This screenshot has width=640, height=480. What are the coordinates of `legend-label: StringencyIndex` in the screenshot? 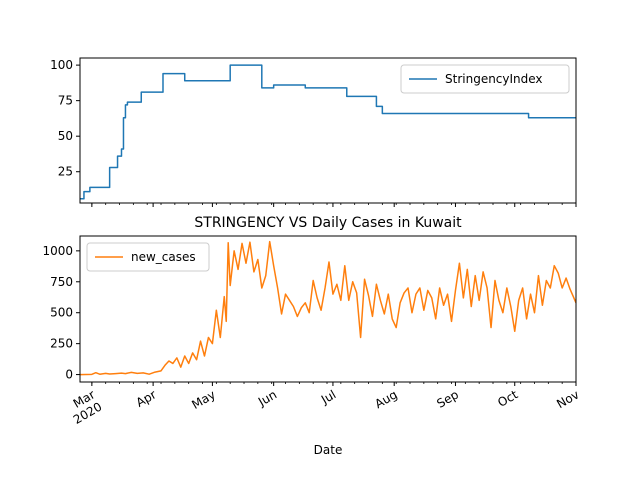 It's located at (494, 79).